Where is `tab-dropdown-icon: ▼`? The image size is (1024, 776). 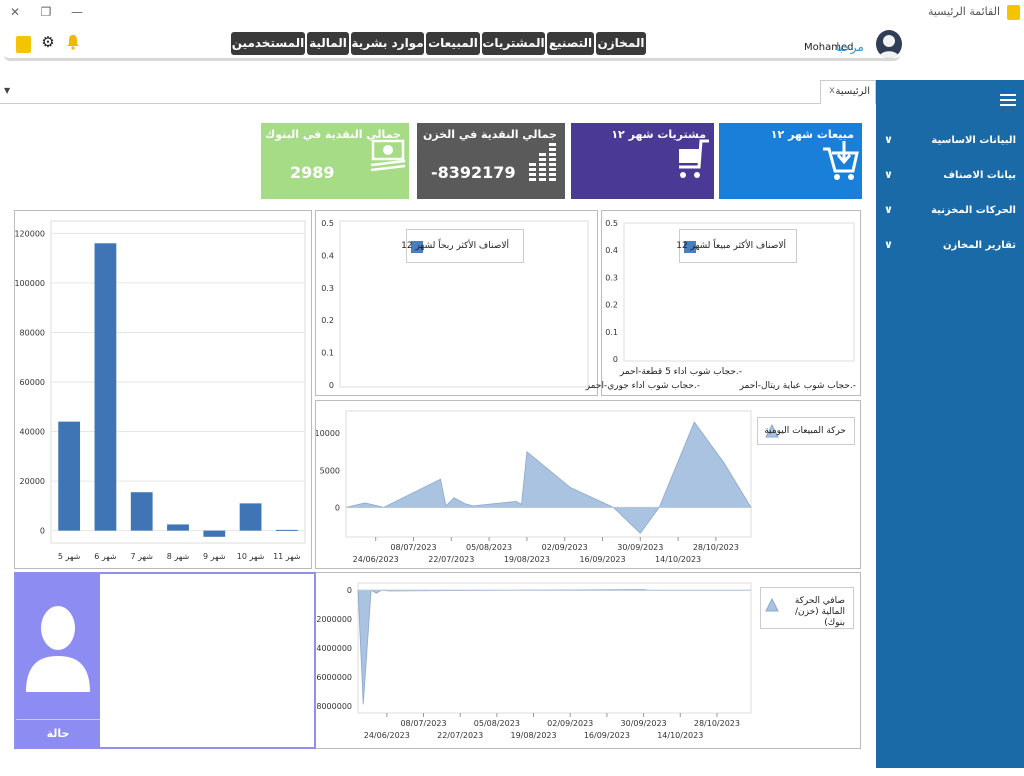
tab-dropdown-icon: ▼ is located at coordinates (7, 90).